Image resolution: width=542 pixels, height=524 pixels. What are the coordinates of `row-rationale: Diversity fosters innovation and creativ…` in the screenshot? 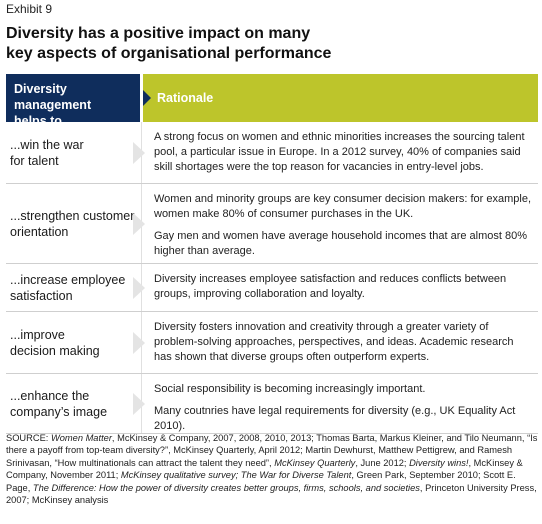 It's located at (344, 342).